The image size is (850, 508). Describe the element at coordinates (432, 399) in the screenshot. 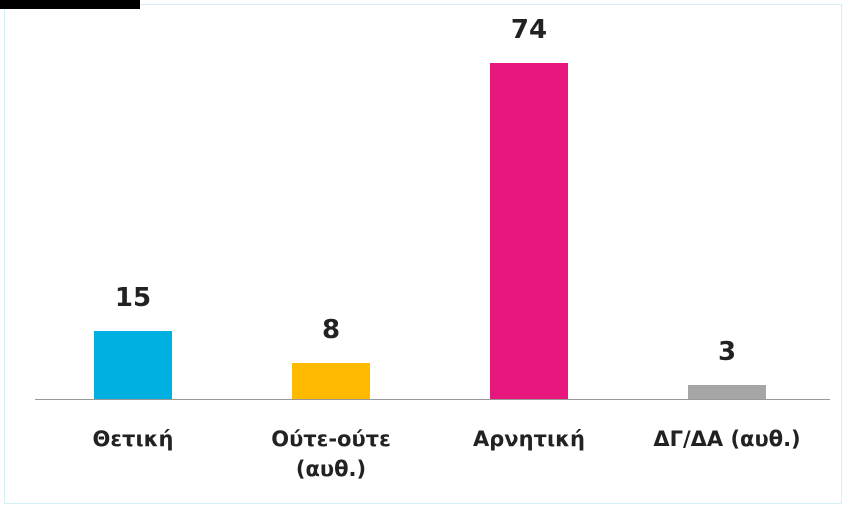

I see `baseline` at that location.